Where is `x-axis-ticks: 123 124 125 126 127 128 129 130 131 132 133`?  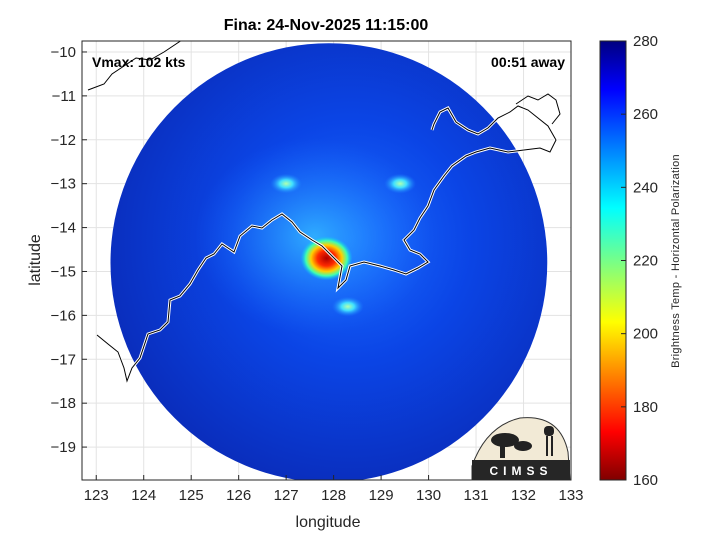
x-axis-ticks: 123 124 125 126 127 128 129 130 131 132 133 is located at coordinates (334, 489).